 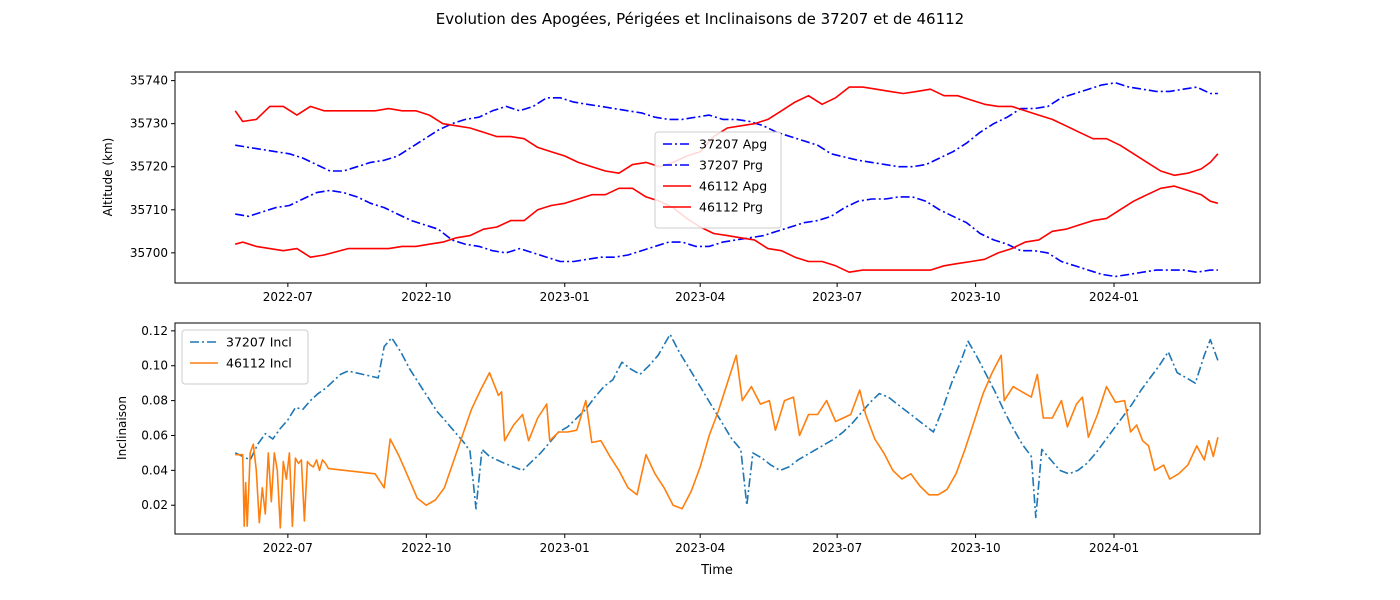 I want to click on altitude-y-tick-label: 35720, so click(x=149, y=167).